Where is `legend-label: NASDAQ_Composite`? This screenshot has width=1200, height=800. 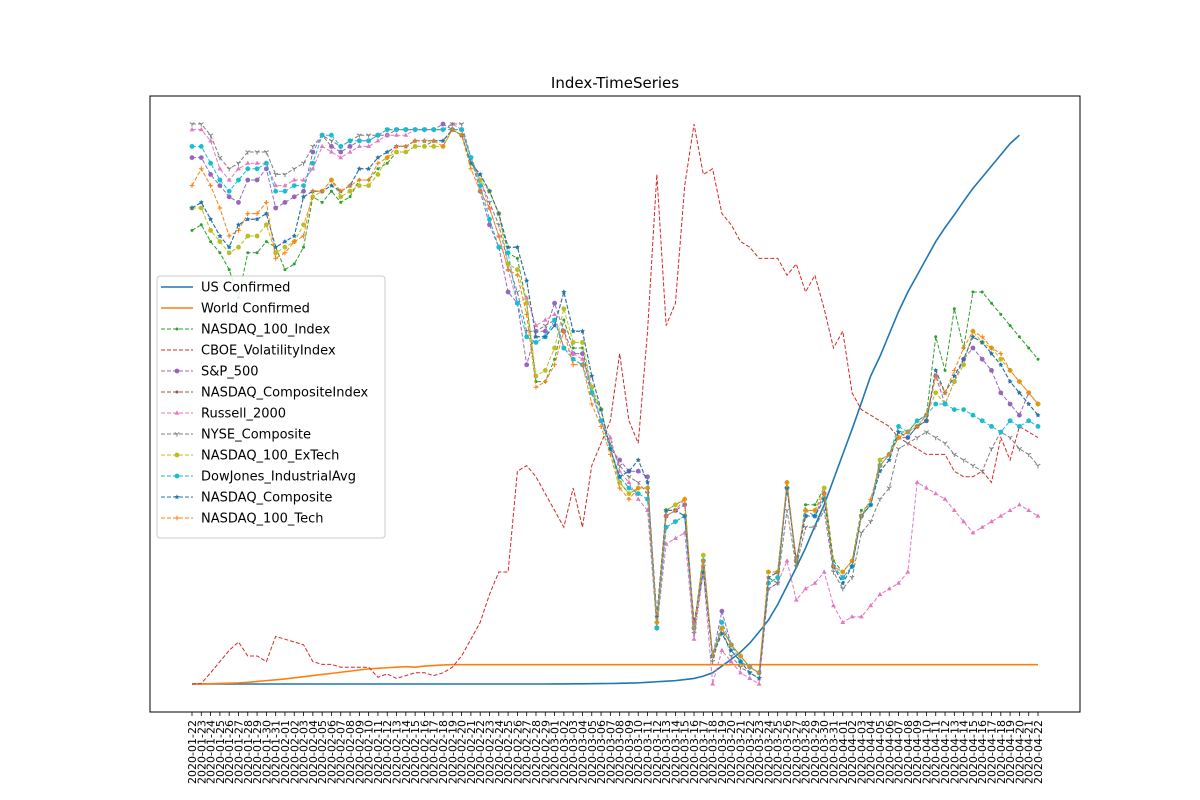
legend-label: NASDAQ_Composite is located at coordinates (266, 498).